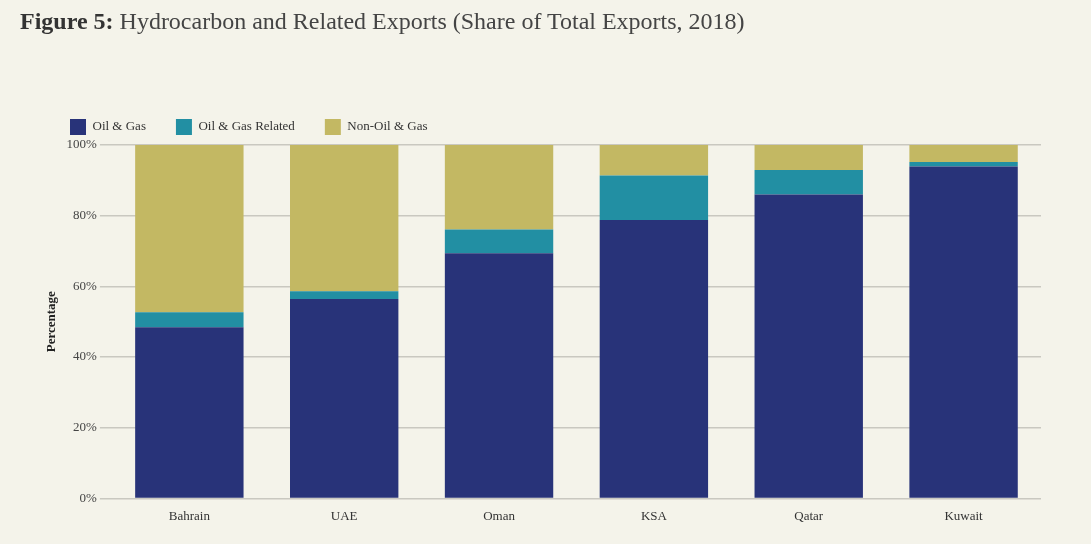 This screenshot has width=1091, height=544. I want to click on y-tick-label: 100%, so click(82, 144).